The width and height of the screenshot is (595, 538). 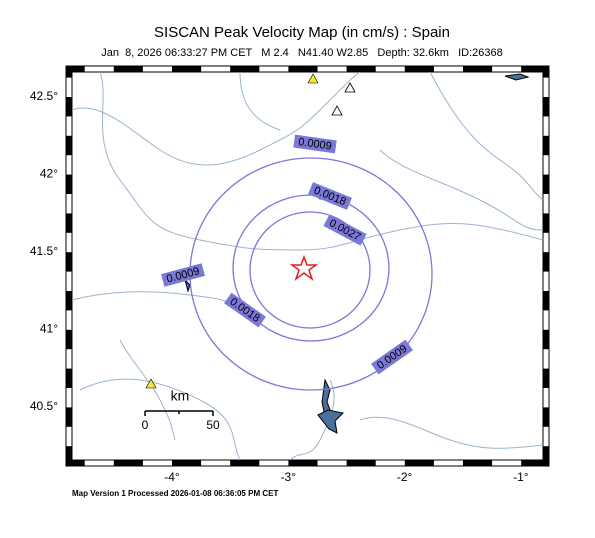 What do you see at coordinates (521, 477) in the screenshot?
I see `lon-label: -1°` at bounding box center [521, 477].